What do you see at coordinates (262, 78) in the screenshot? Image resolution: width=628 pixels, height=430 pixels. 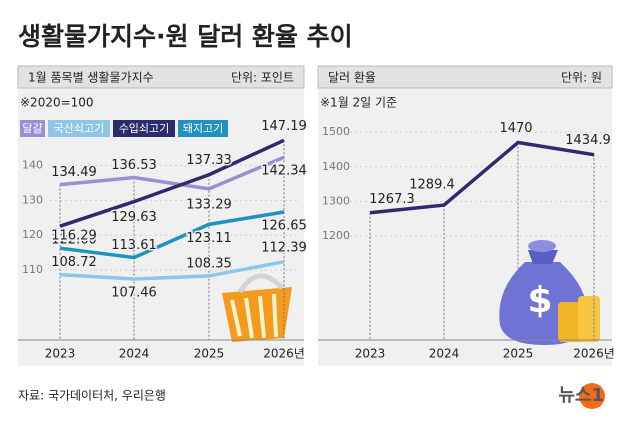 I see `unit-label: 단위: 포인트` at bounding box center [262, 78].